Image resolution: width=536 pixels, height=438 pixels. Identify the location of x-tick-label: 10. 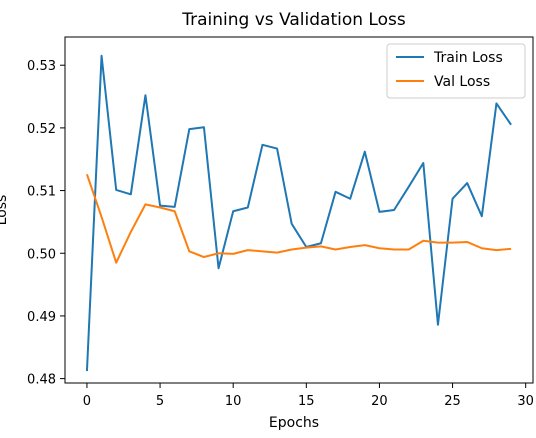
(233, 401).